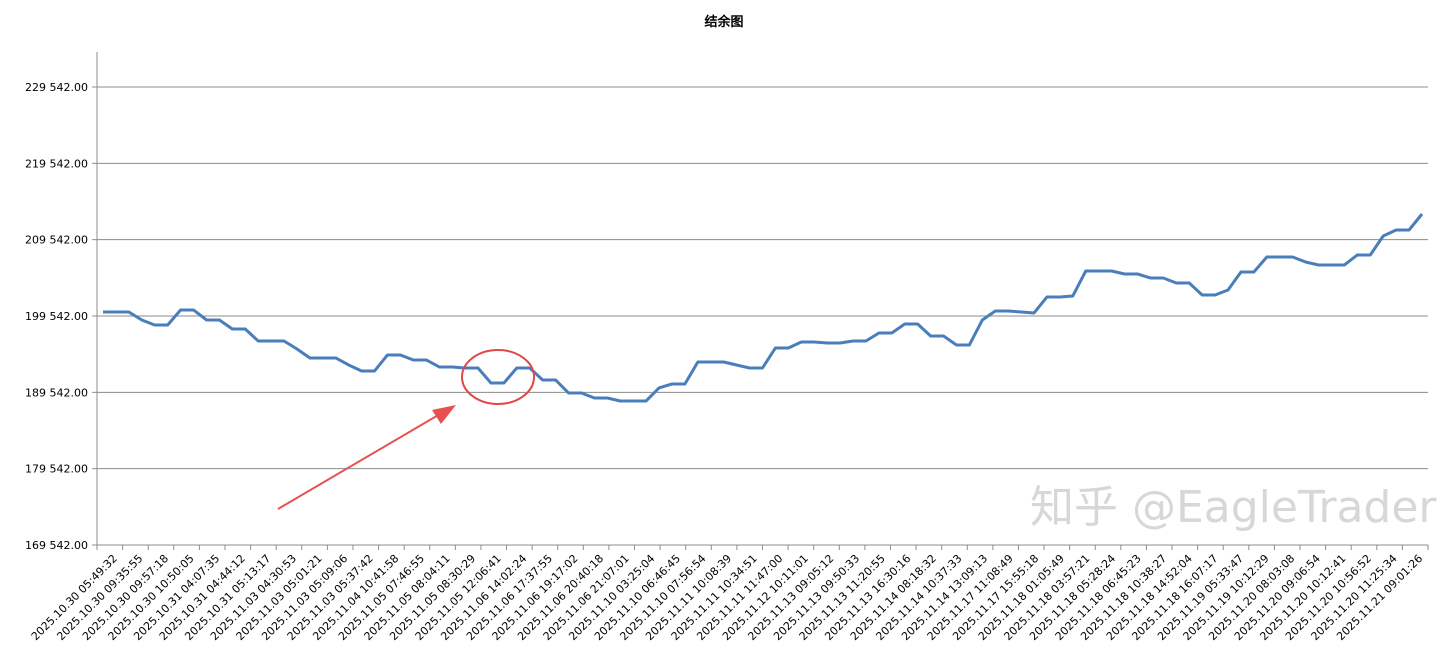  Describe the element at coordinates (56, 240) in the screenshot. I see `y-tick-label: 209 542.00` at that location.